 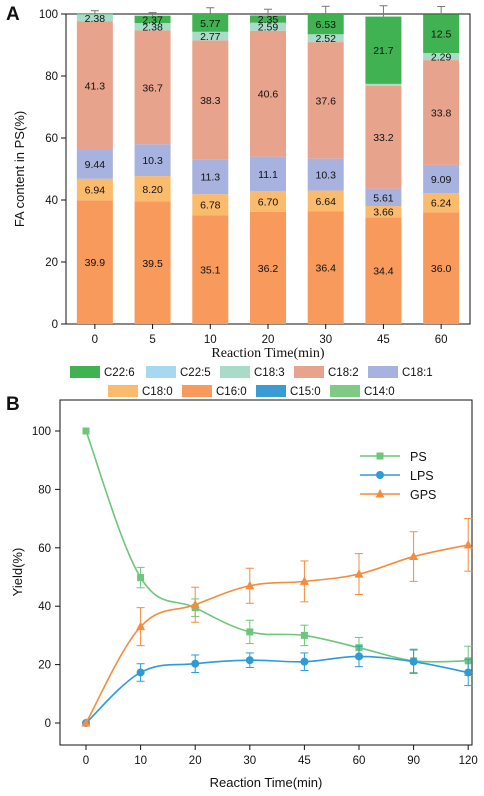 I want to click on series-line, so click(x=277, y=689).